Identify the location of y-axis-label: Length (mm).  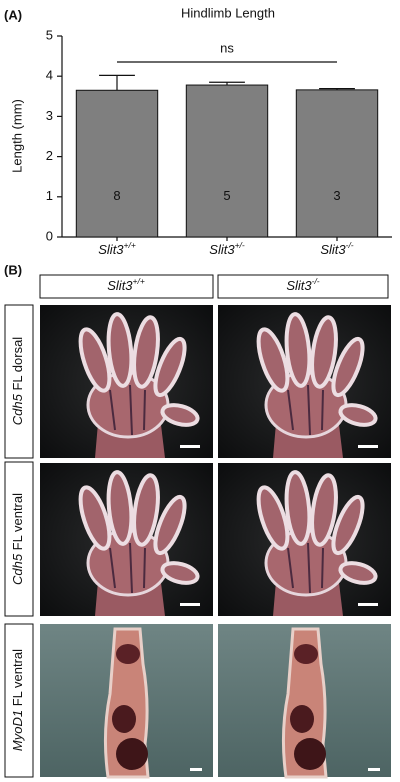
(16, 136).